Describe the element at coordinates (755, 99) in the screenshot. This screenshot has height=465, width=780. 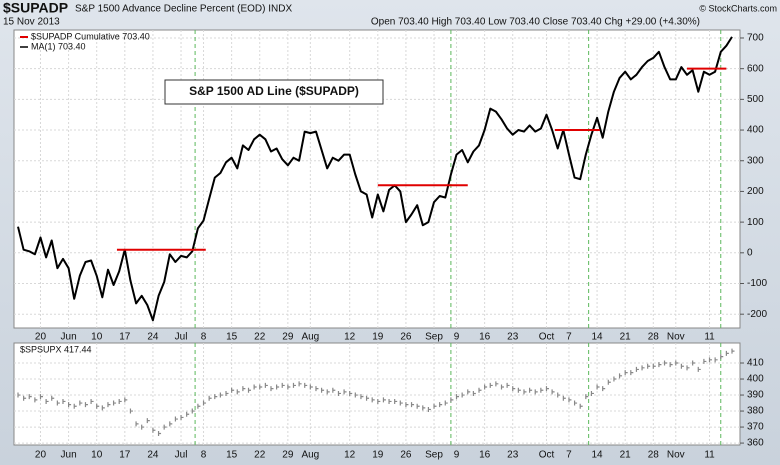
I see `y-tick-label: 500` at that location.